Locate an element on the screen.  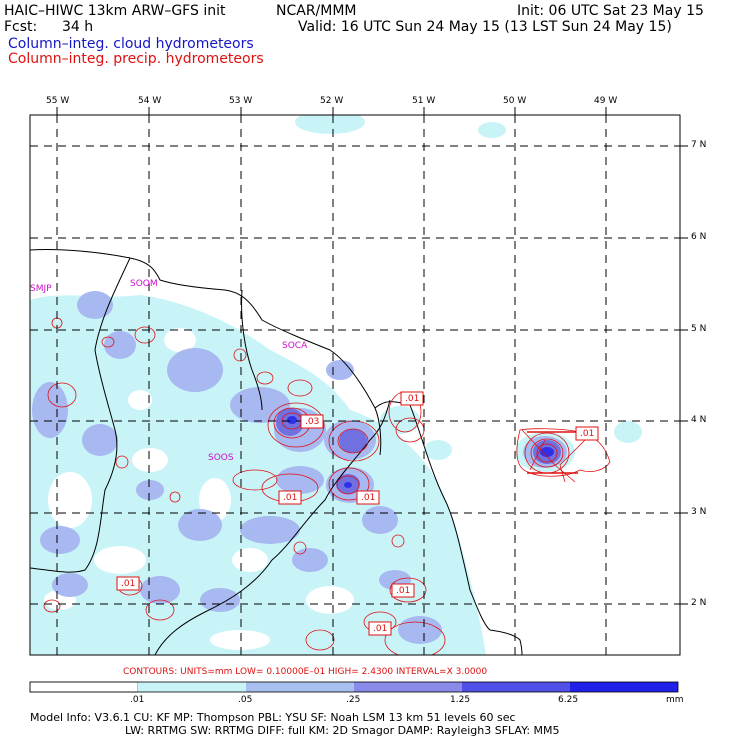
lon-label: 53 W is located at coordinates (241, 101).